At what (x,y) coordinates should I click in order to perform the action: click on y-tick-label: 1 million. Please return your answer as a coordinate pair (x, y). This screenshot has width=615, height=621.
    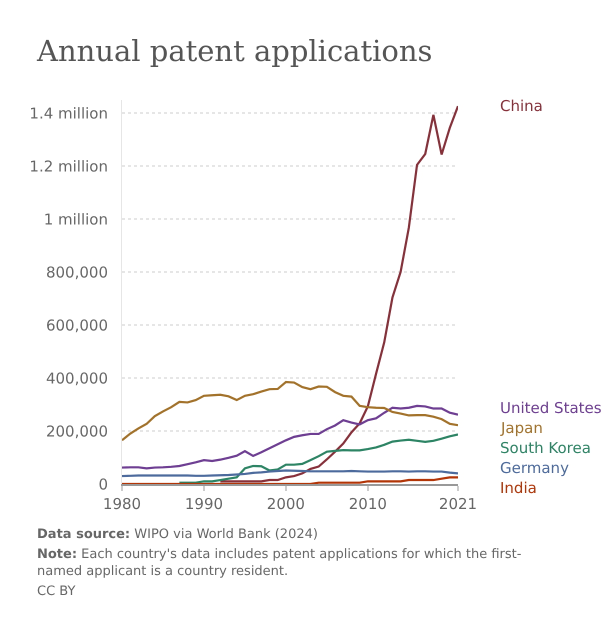
    Looking at the image, I should click on (76, 219).